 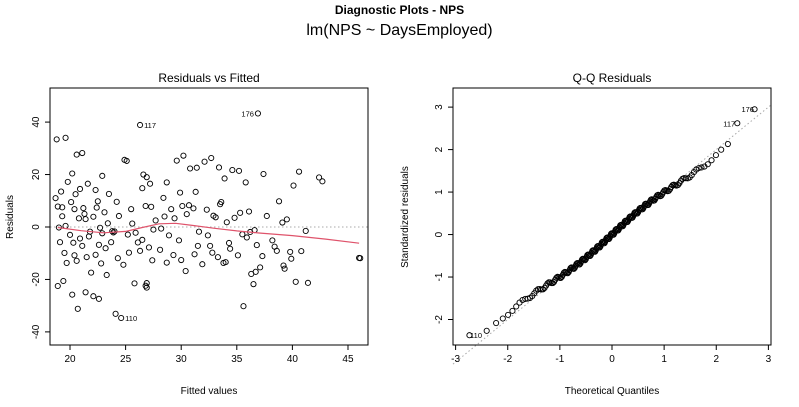 What do you see at coordinates (209, 391) in the screenshot?
I see `panel-1-xlabel: Fitted values` at bounding box center [209, 391].